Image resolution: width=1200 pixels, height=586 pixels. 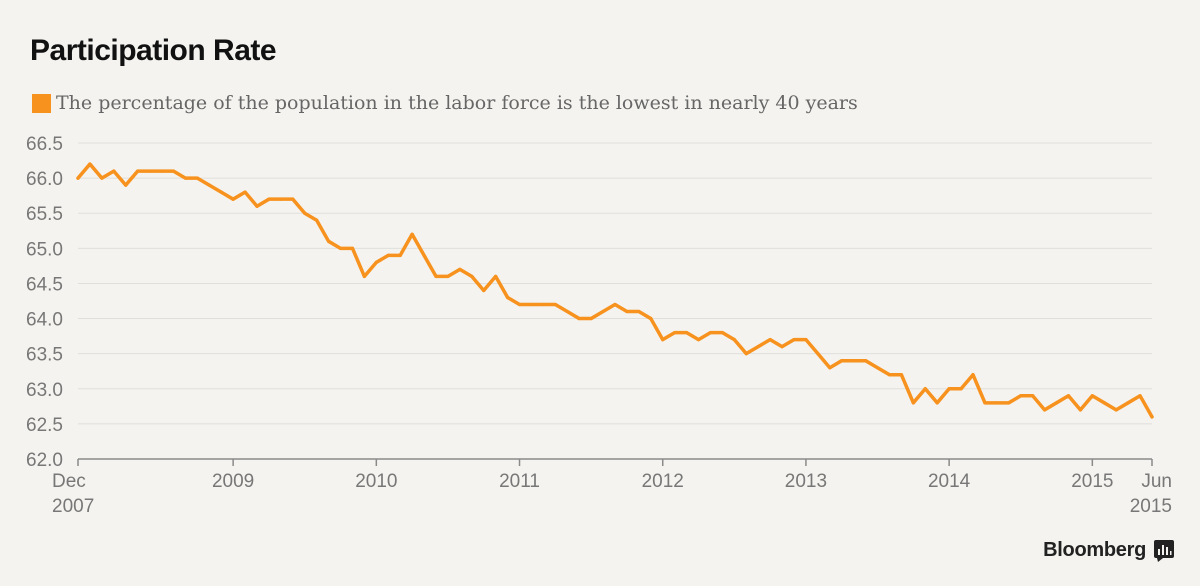 What do you see at coordinates (663, 481) in the screenshot?
I see `x-tick-label: 2012` at bounding box center [663, 481].